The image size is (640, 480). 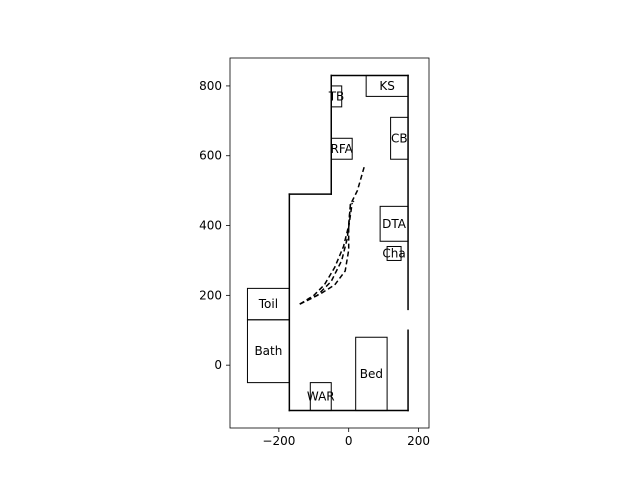 I want to click on y-tick-label: 0, so click(x=218, y=365).